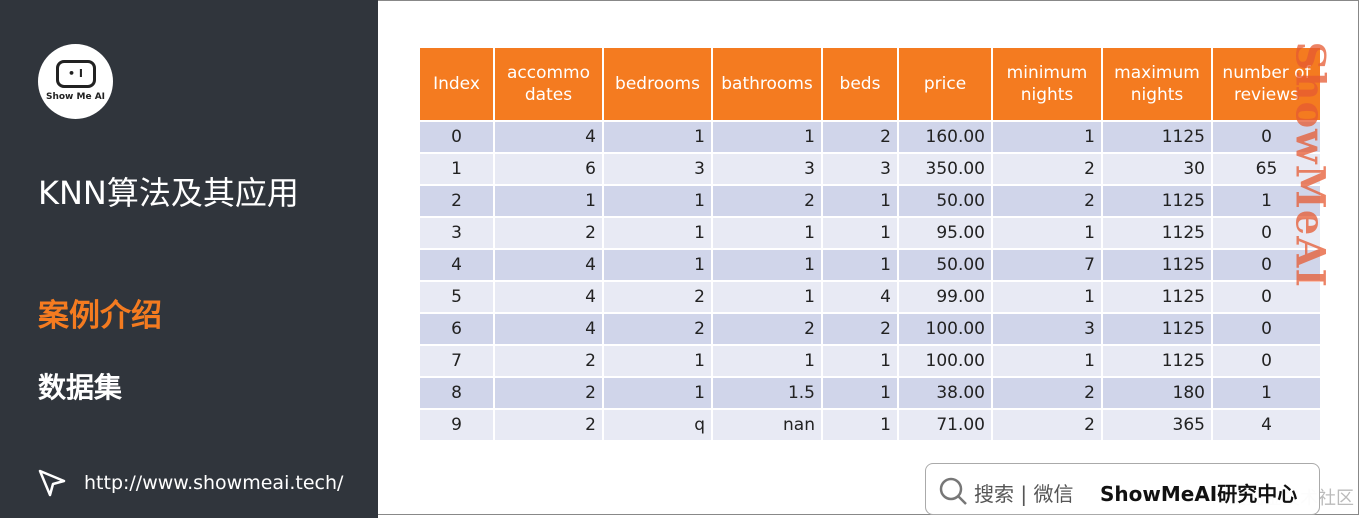  I want to click on header-cell: accommo dates, so click(548, 84).